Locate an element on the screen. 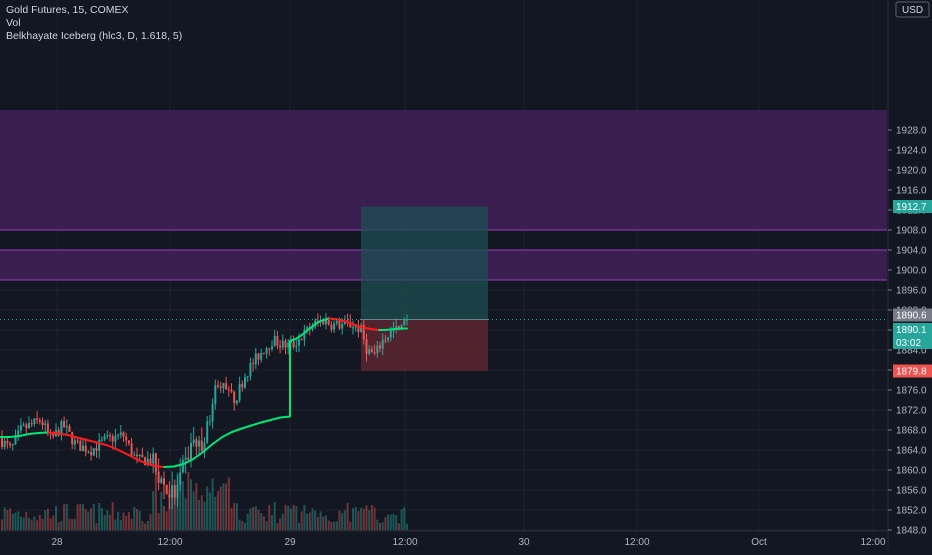 This screenshot has height=555, width=932. price-tick-label-7: 1876.0 is located at coordinates (911, 391).